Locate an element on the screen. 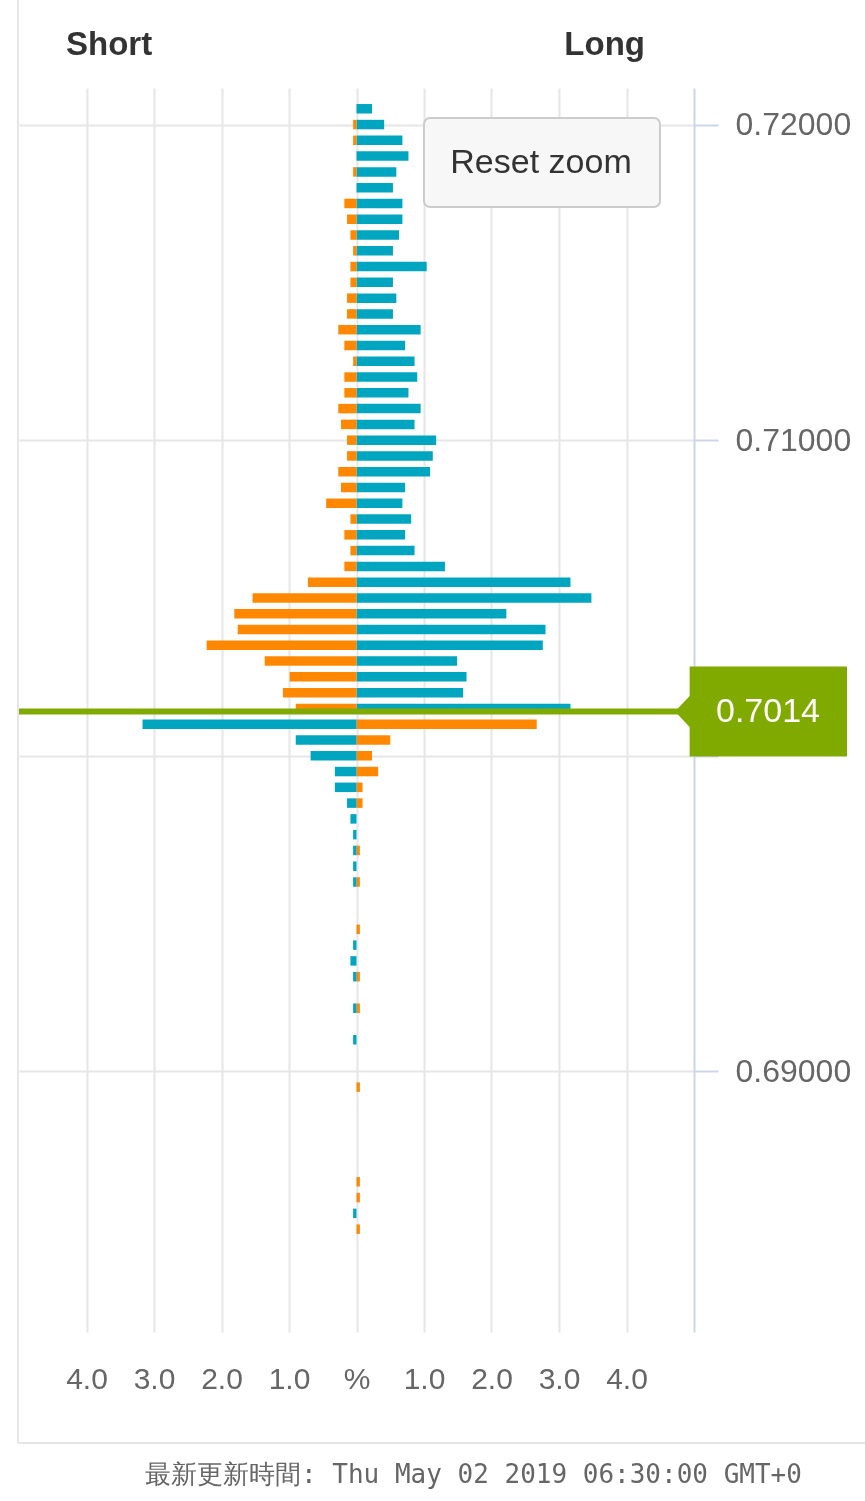 This screenshot has height=1501, width=865. y-tick-label: 0.69000 is located at coordinates (793, 1070).